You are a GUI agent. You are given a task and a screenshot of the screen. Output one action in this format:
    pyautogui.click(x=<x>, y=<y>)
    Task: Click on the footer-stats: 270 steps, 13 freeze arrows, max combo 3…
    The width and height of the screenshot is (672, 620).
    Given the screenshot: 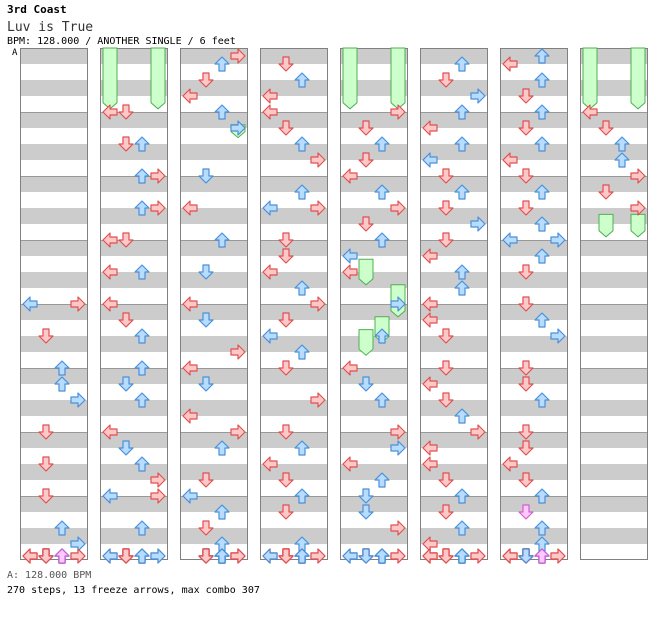 What is the action you would take?
    pyautogui.click(x=133, y=590)
    